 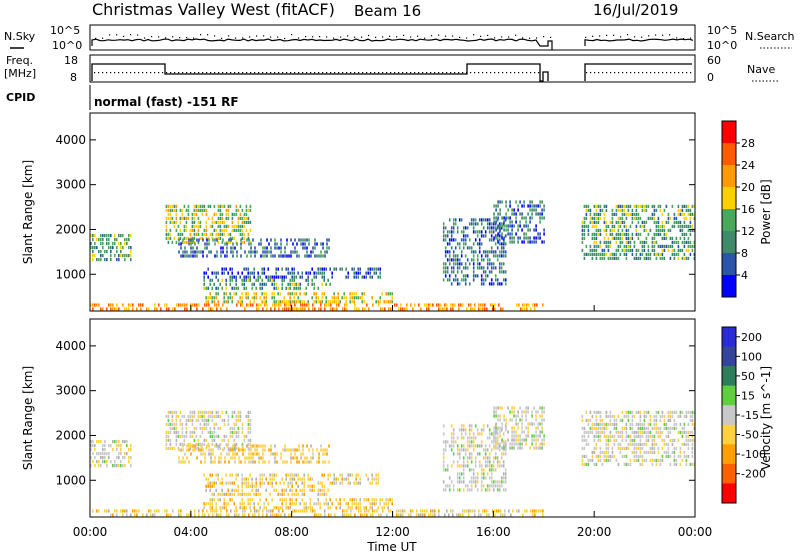 I want to click on colorbar-segment, so click(x=729, y=154).